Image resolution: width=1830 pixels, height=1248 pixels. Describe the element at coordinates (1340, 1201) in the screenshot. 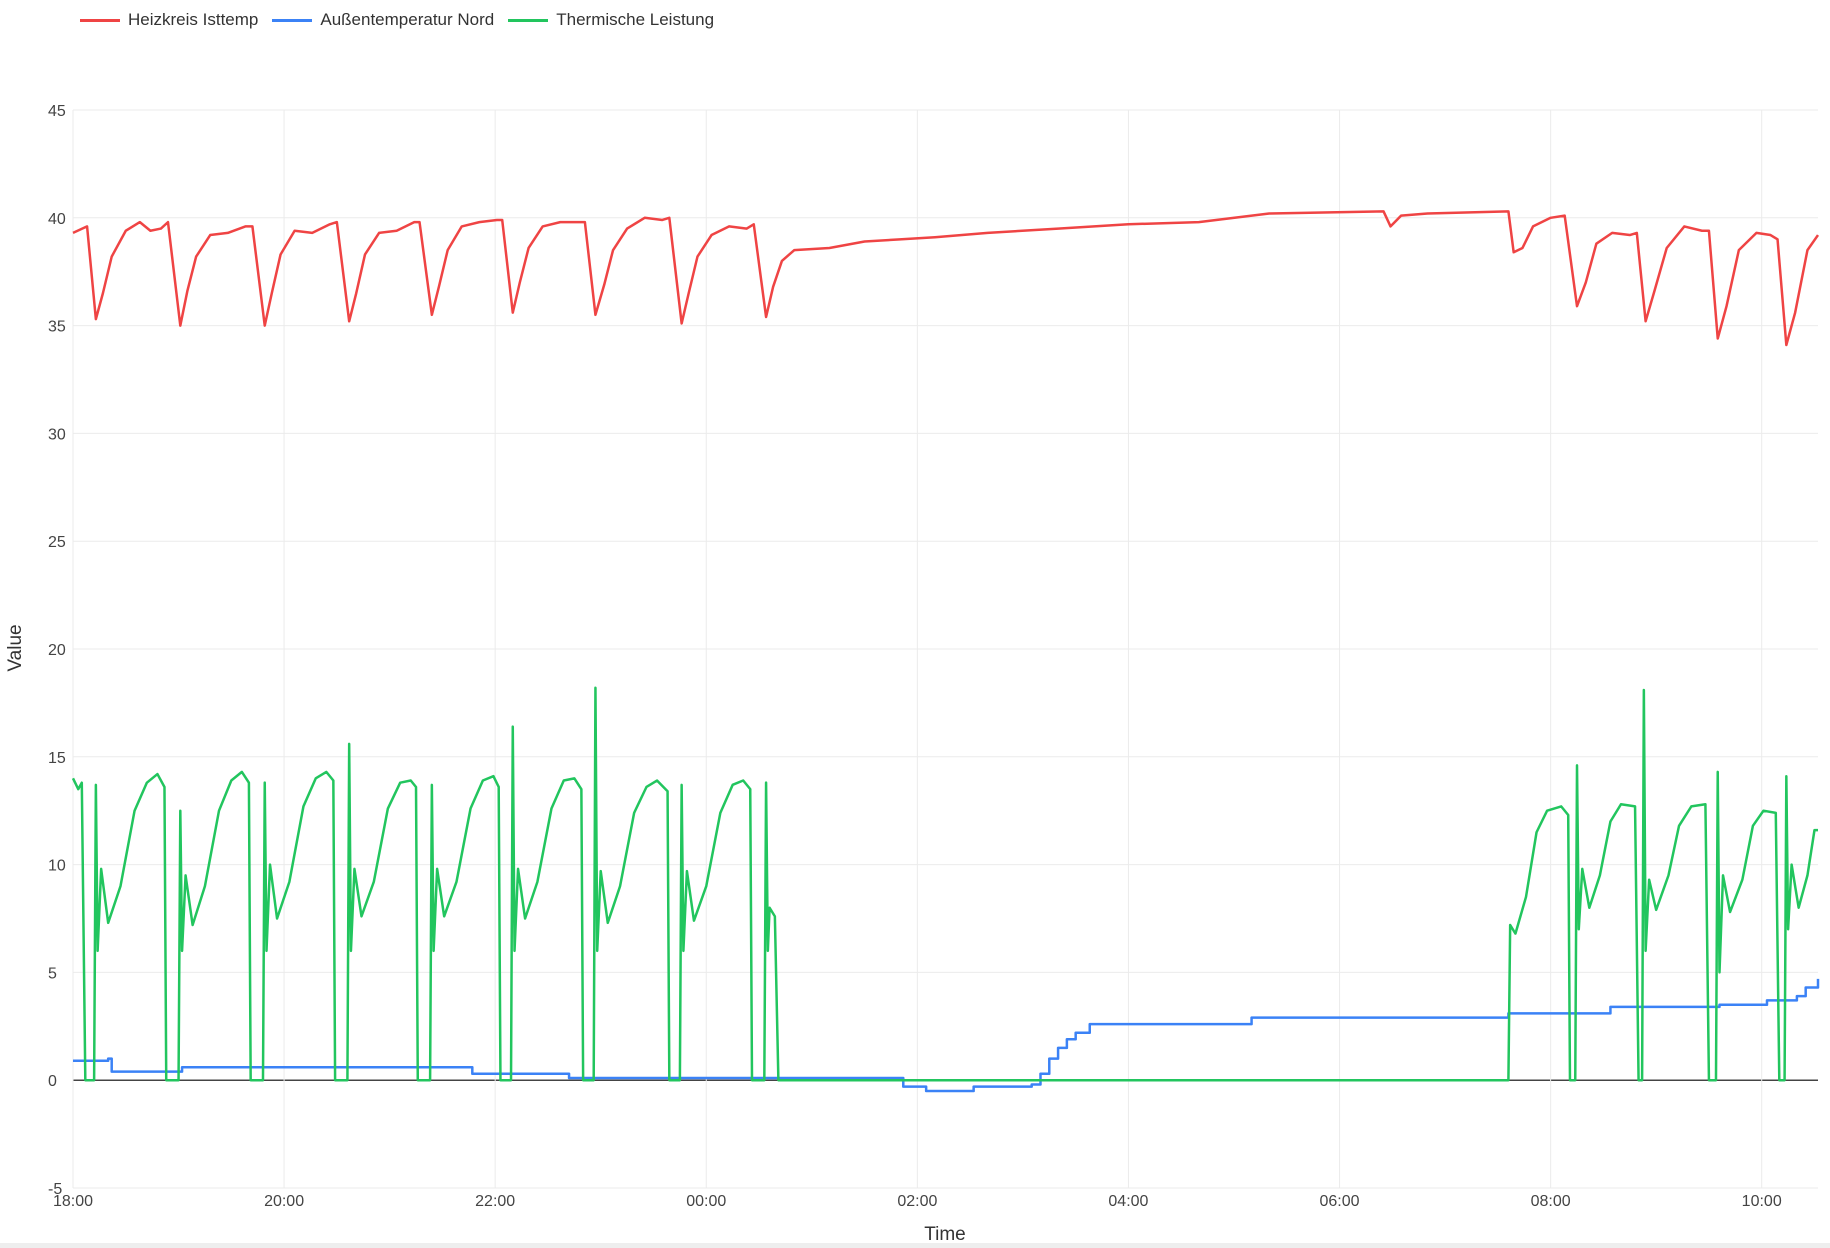

I see `x-tick-label: 06:00` at that location.